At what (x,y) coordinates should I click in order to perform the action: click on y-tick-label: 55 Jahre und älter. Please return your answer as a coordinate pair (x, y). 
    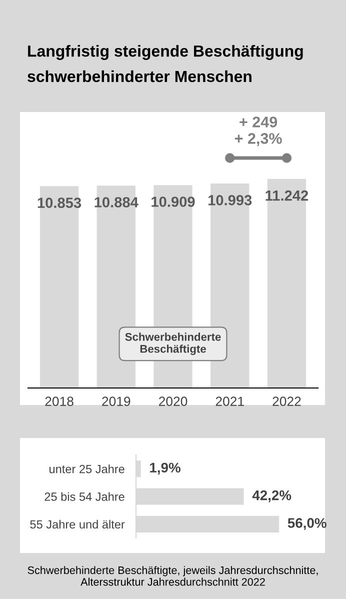
    Looking at the image, I should click on (77, 524).